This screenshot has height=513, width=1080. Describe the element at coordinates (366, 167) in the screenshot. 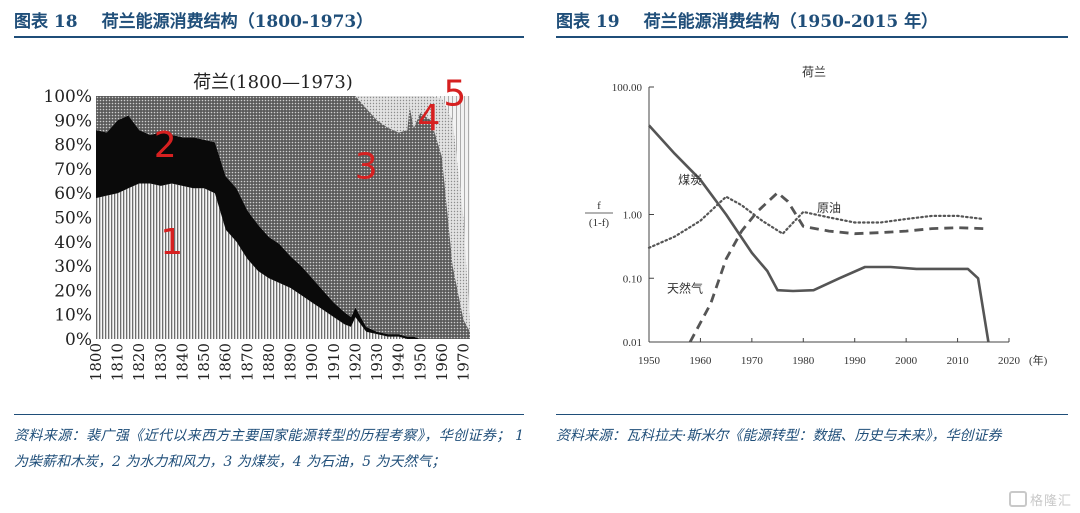

I see `area-series-label-3: 3` at that location.